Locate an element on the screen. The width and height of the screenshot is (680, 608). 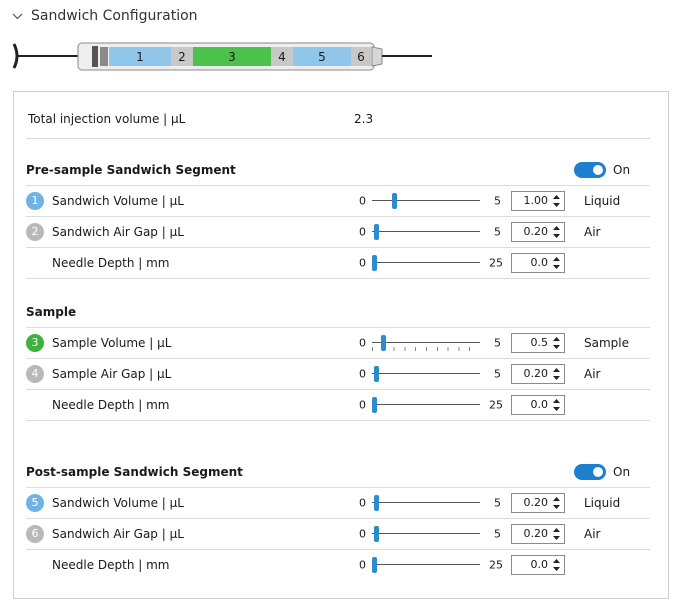
parameter-label: Sample Volume | µL is located at coordinates (112, 342).